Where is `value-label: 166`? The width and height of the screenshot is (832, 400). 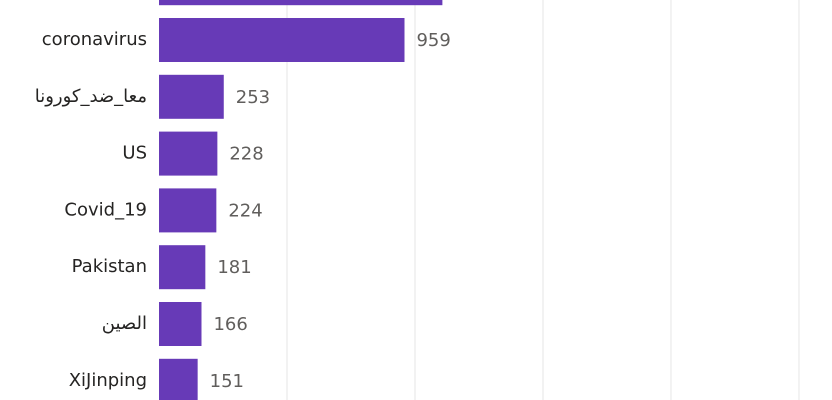
value-label: 166 is located at coordinates (230, 324).